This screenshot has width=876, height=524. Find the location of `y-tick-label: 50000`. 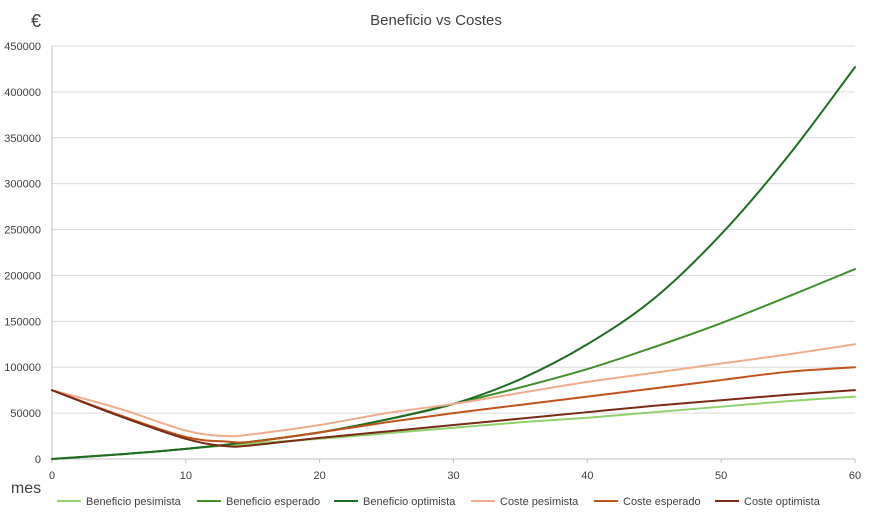

y-tick-label: 50000 is located at coordinates (25, 414).